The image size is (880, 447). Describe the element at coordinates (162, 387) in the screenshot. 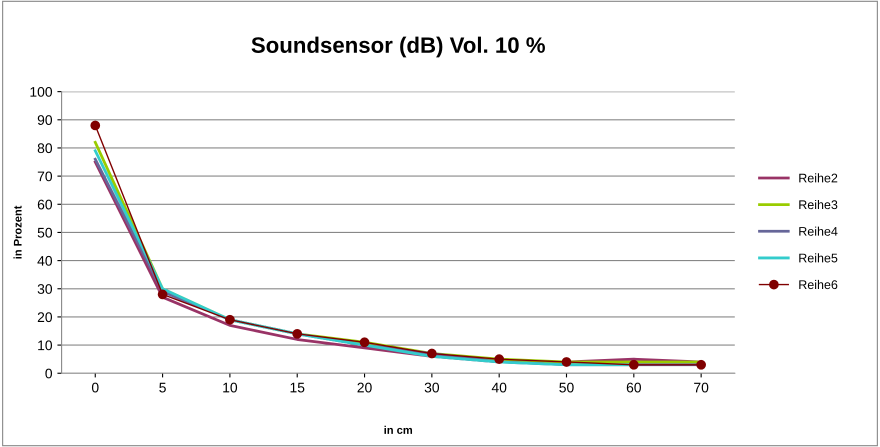

I see `x-tick-label: 5` at that location.